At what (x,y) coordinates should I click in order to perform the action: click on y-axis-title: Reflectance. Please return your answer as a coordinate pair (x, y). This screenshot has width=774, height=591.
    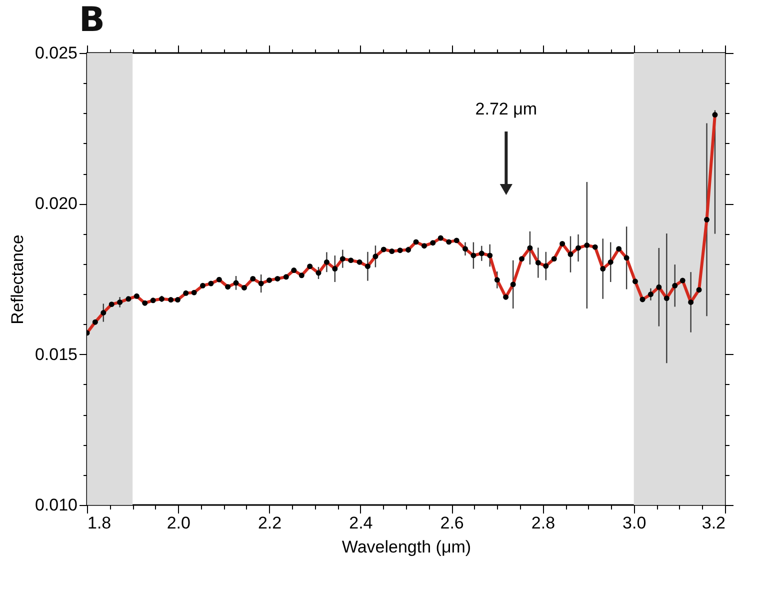
    Looking at the image, I should click on (17, 279).